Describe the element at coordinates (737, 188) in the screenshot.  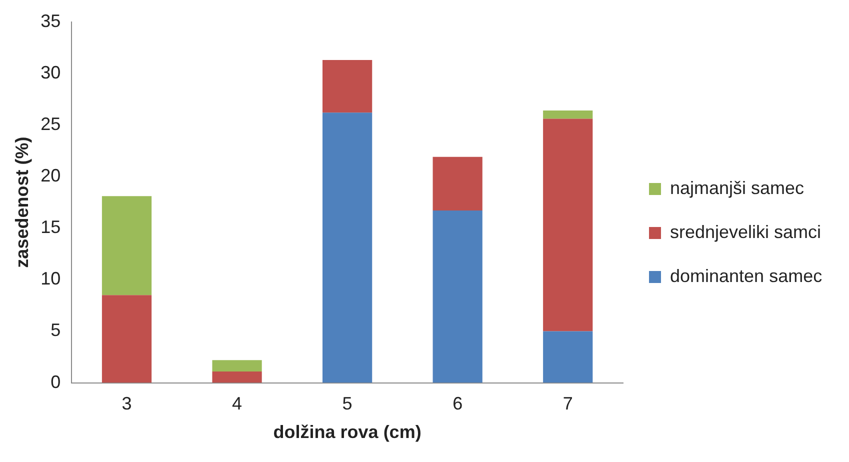
I see `legend-label: najmanjši samec` at that location.